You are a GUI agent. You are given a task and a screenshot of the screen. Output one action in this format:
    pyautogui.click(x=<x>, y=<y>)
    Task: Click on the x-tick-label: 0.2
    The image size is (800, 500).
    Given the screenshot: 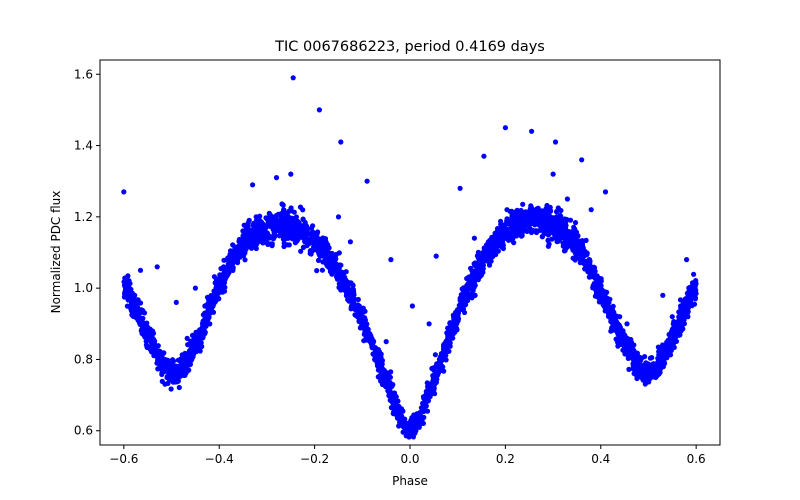 What is the action you would take?
    pyautogui.click(x=505, y=459)
    